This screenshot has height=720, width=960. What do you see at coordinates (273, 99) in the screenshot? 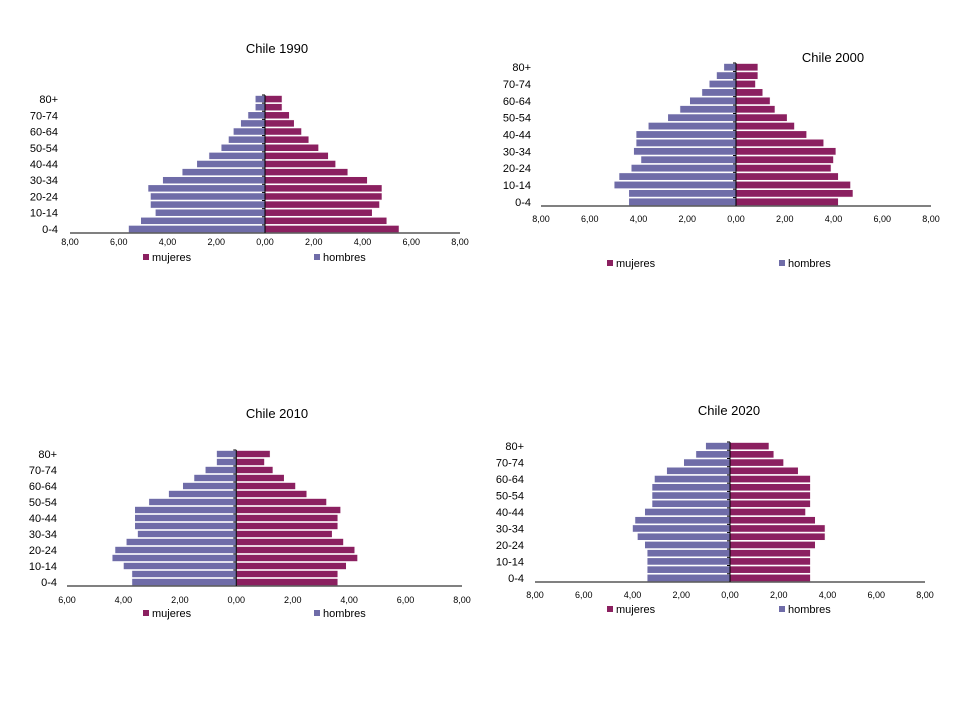
I see `bar-mujeres-80+` at bounding box center [273, 99].